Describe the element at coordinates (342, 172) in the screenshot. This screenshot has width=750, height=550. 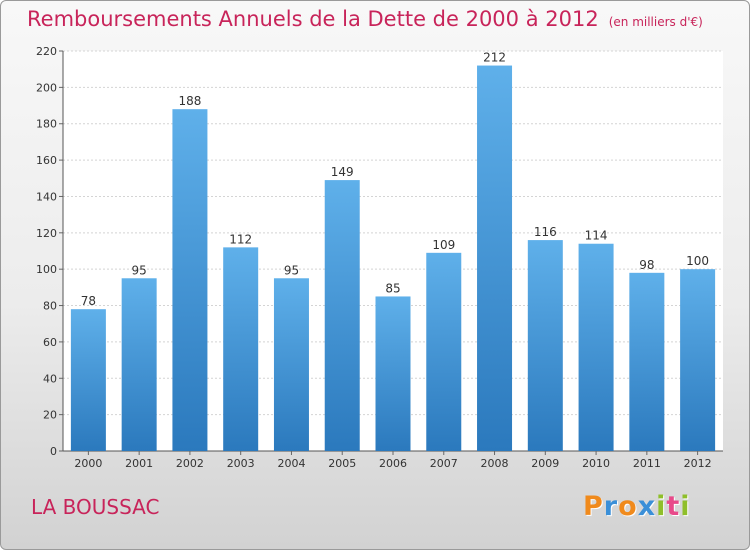
I see `data-label-2005: 149` at that location.